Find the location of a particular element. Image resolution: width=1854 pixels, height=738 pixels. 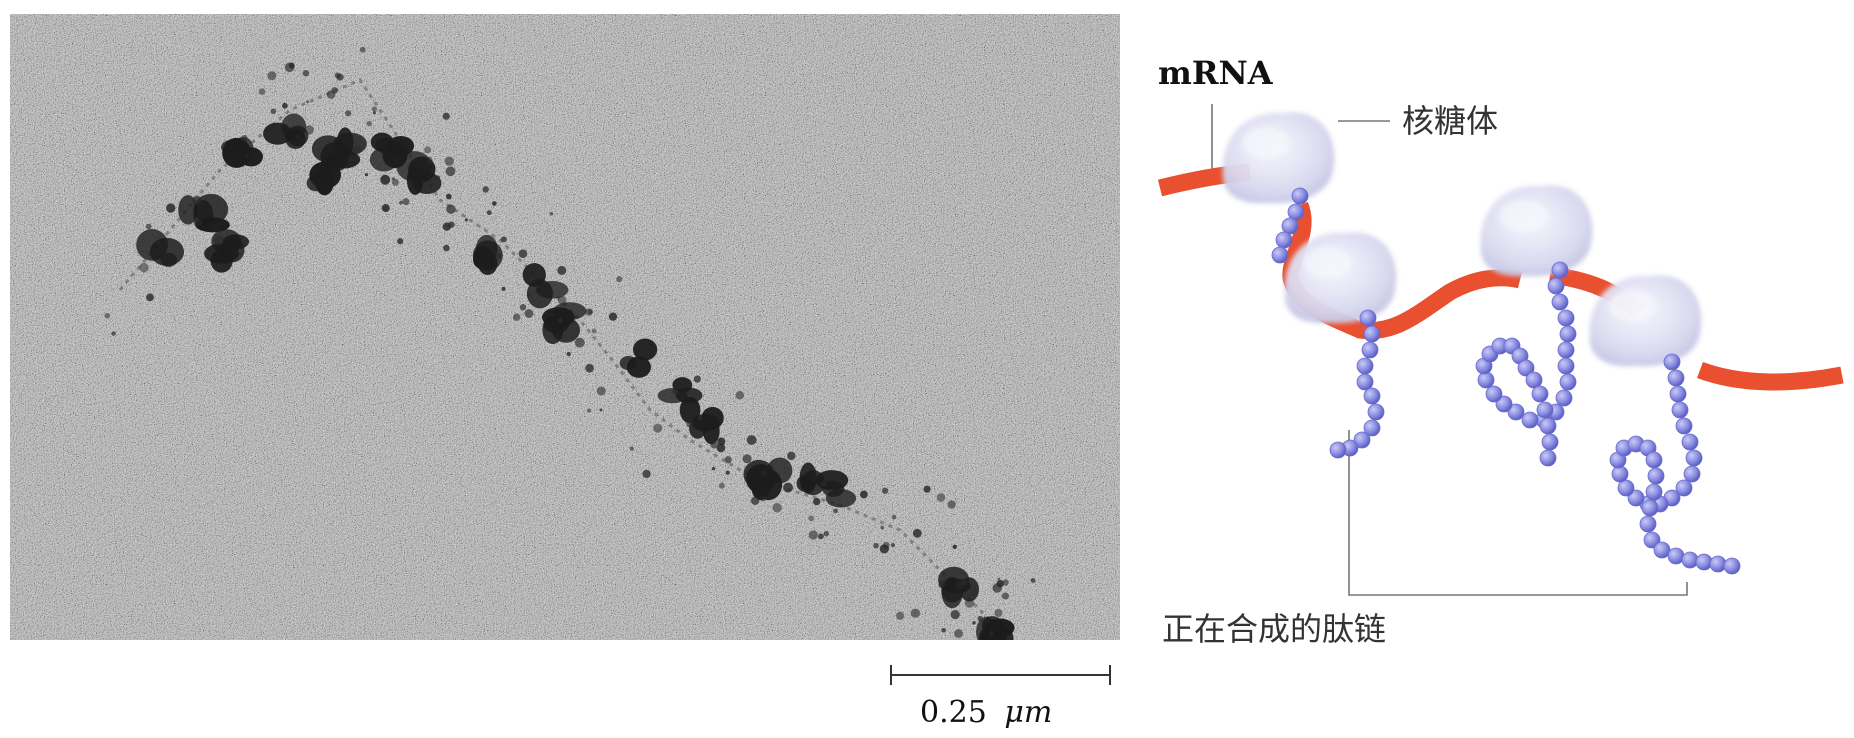

ribosome-label: 核糖体 is located at coordinates (1450, 121).